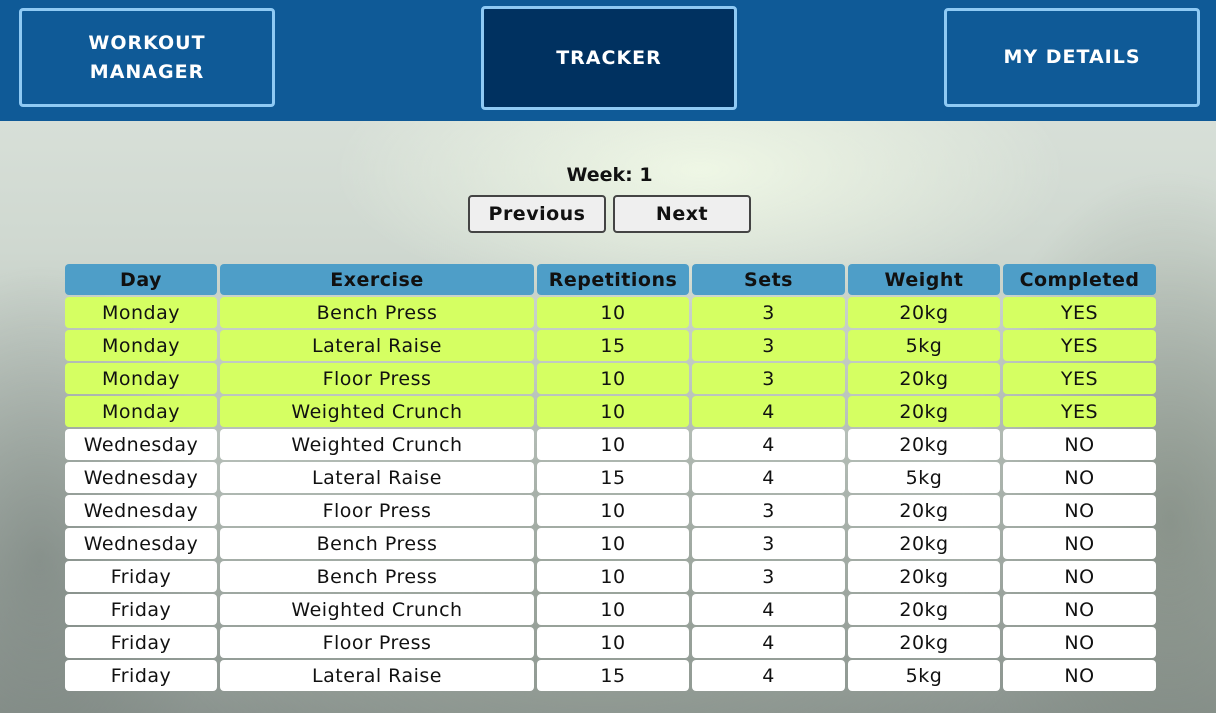 Image resolution: width=1216 pixels, height=713 pixels. What do you see at coordinates (682, 214) in the screenshot?
I see `next-week-button: Next` at bounding box center [682, 214].